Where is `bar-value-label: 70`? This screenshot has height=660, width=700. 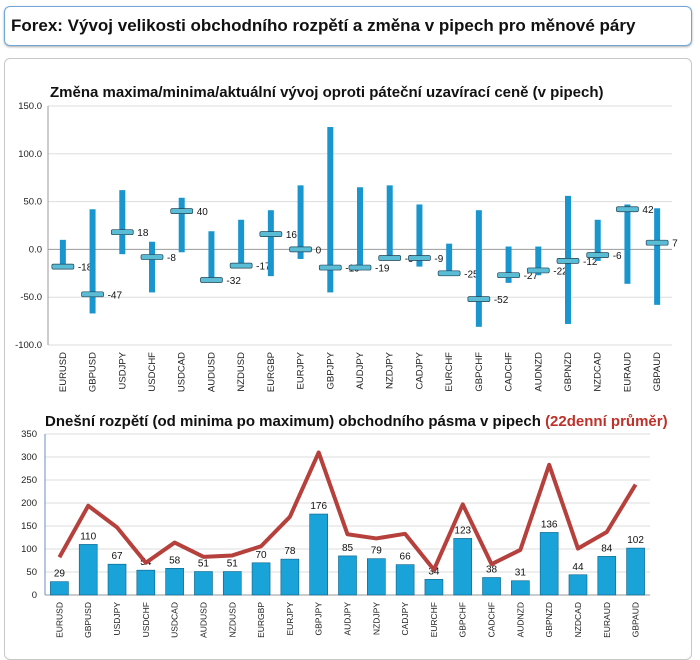
bar-value-label: 70 is located at coordinates (262, 555).